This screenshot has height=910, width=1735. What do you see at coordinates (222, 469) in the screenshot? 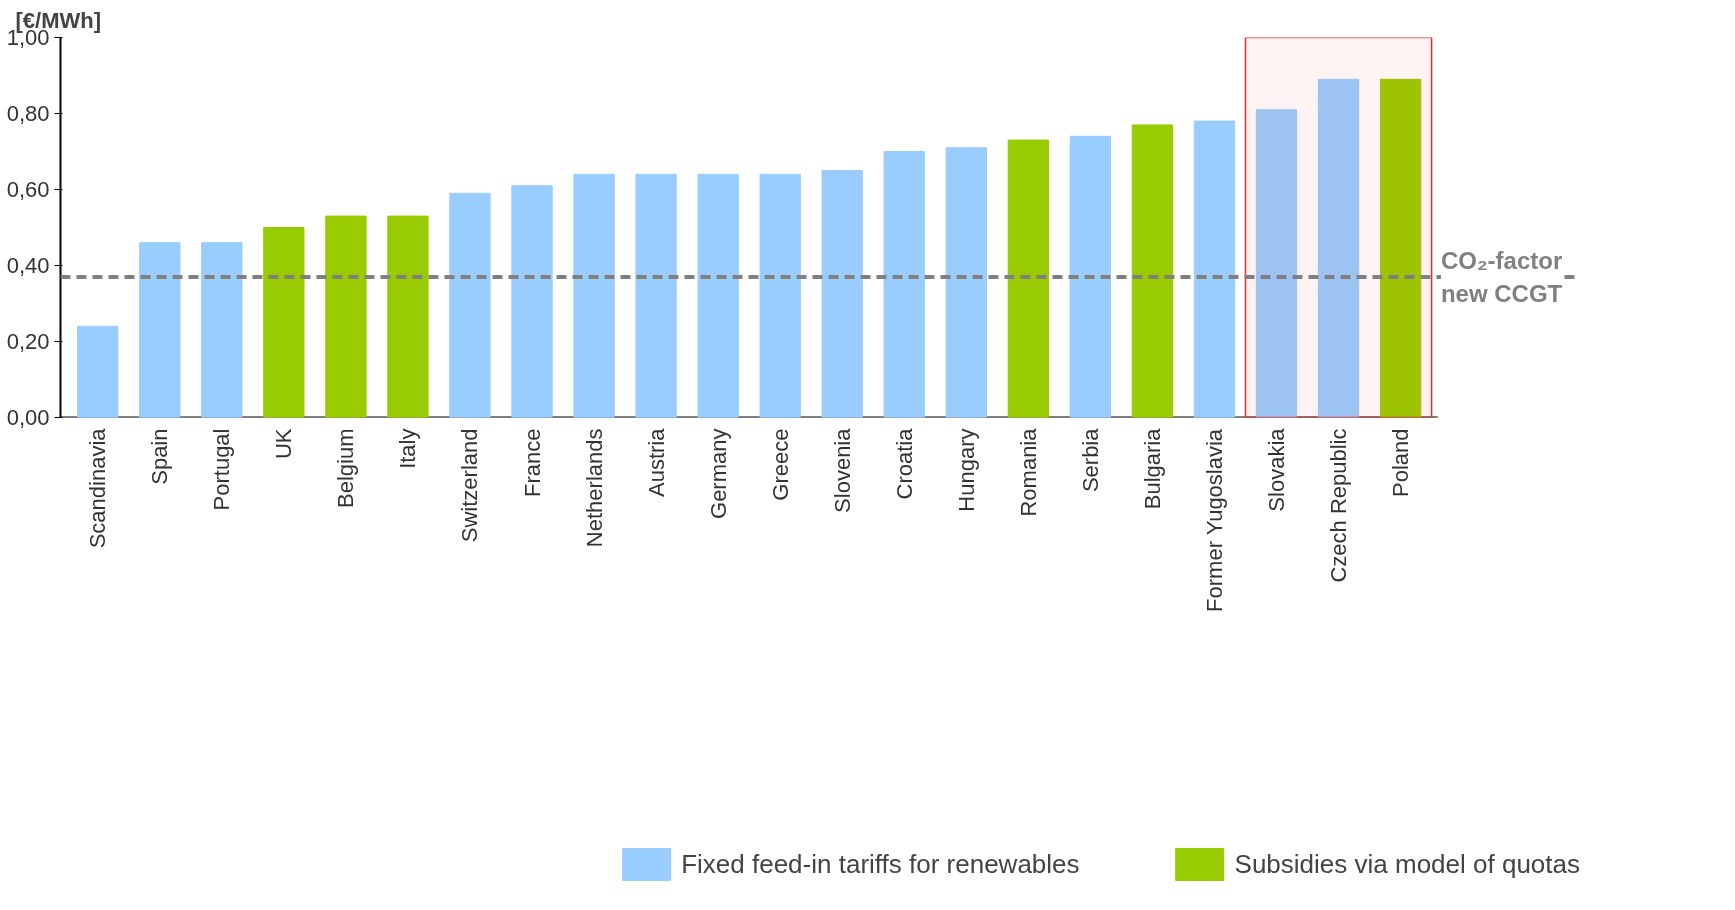
I see `x-tick-label: Portugal` at bounding box center [222, 469].